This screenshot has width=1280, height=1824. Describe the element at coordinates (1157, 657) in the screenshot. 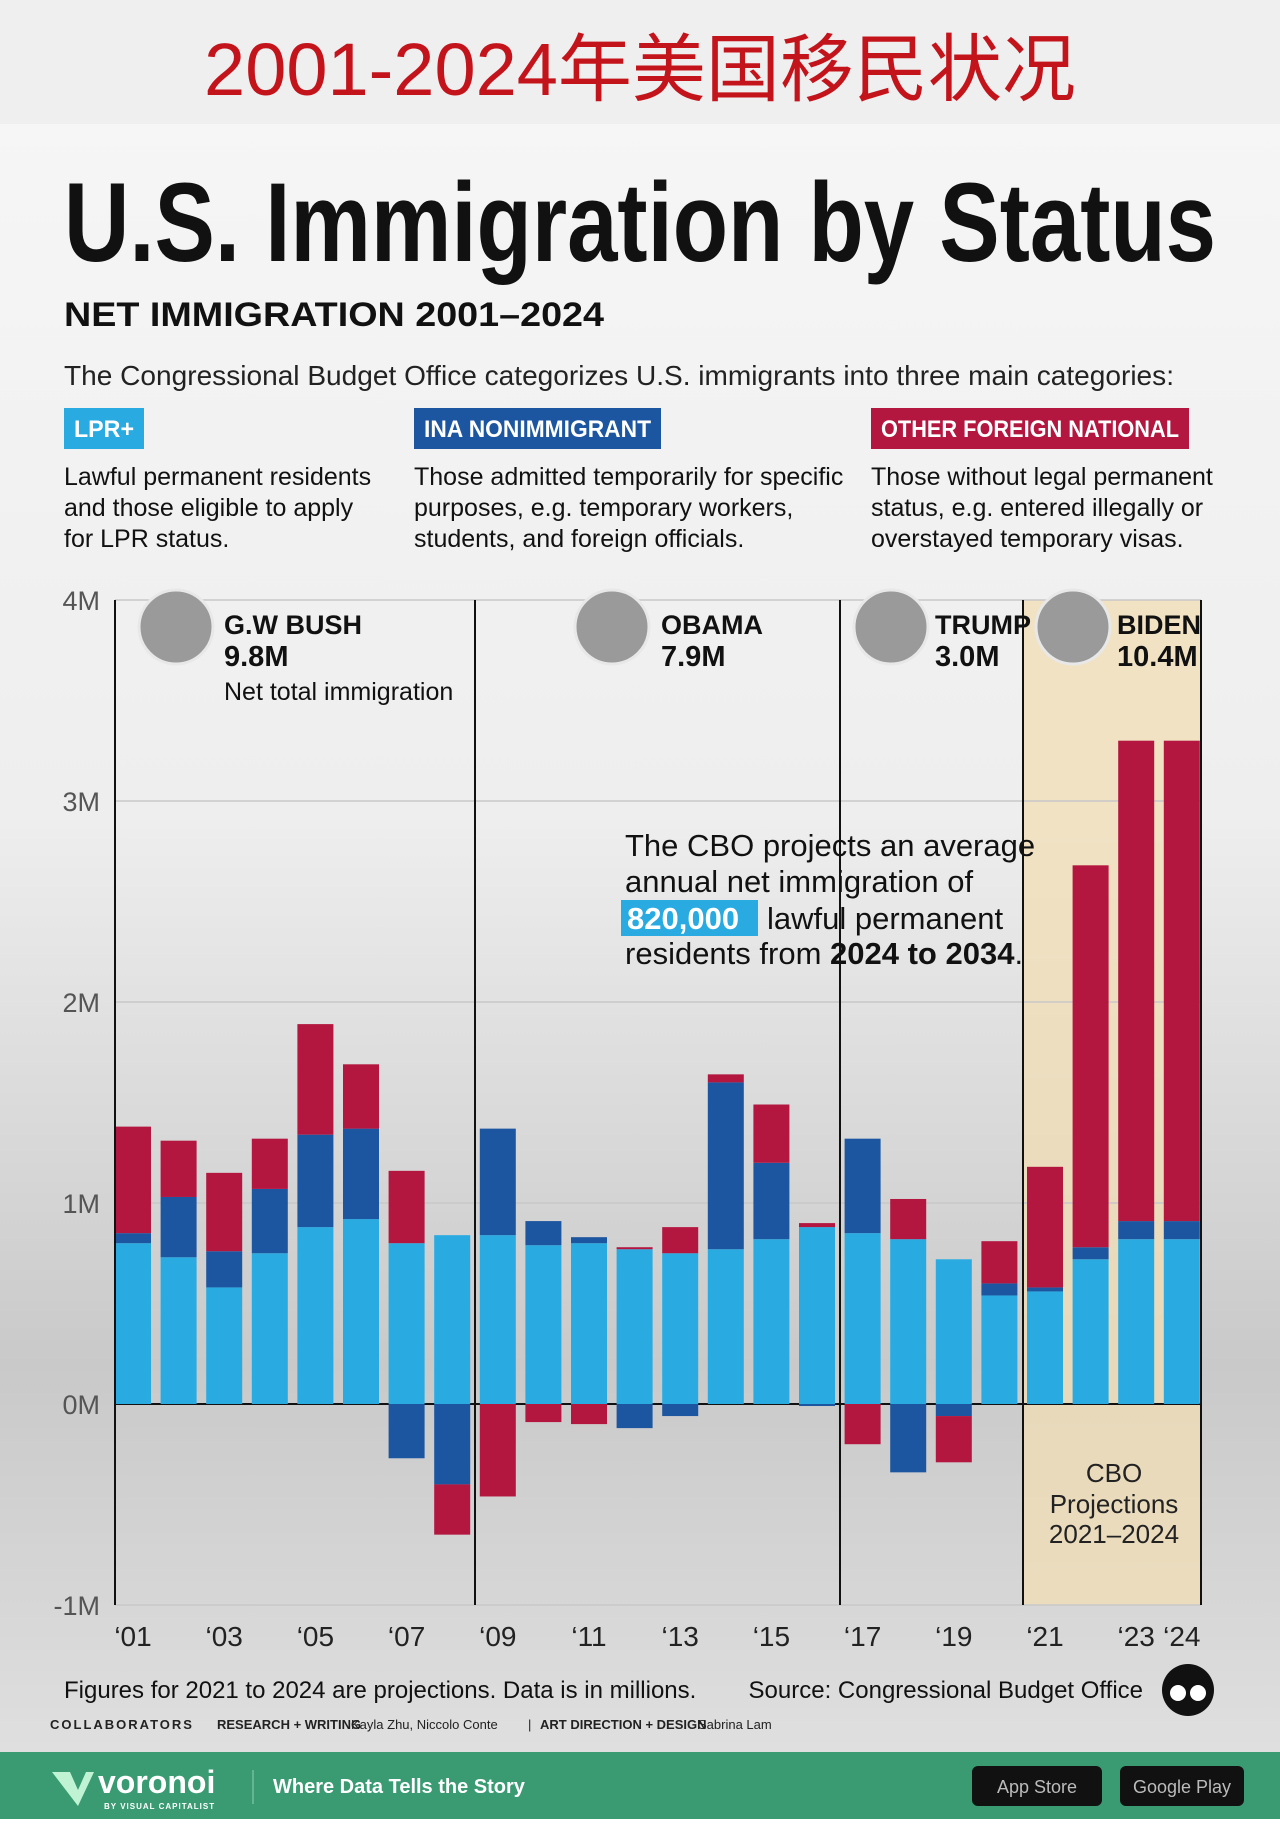

I see `president-total: 10.4M` at that location.